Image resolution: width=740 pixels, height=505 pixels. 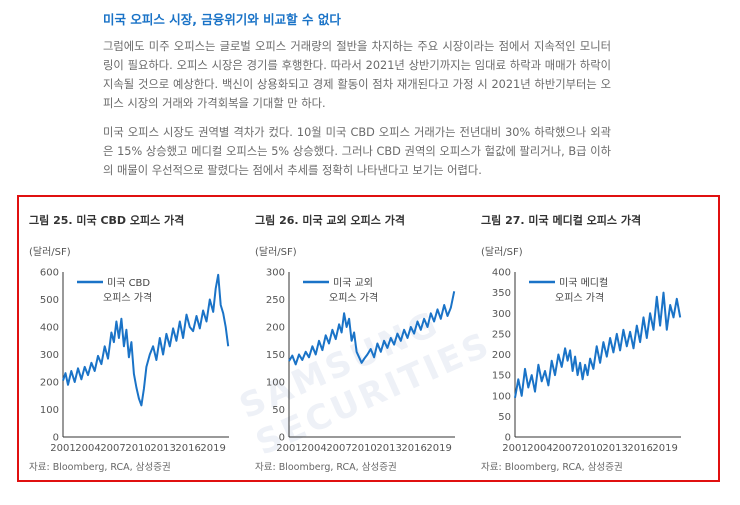 What do you see at coordinates (330, 220) in the screenshot?
I see `chart-title: 그림 26. 미국 교외 오피스 가격` at bounding box center [330, 220].